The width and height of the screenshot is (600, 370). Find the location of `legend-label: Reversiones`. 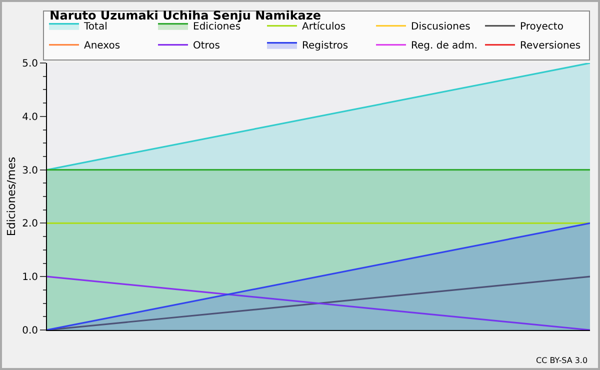

legend-label: Reversiones is located at coordinates (550, 46).